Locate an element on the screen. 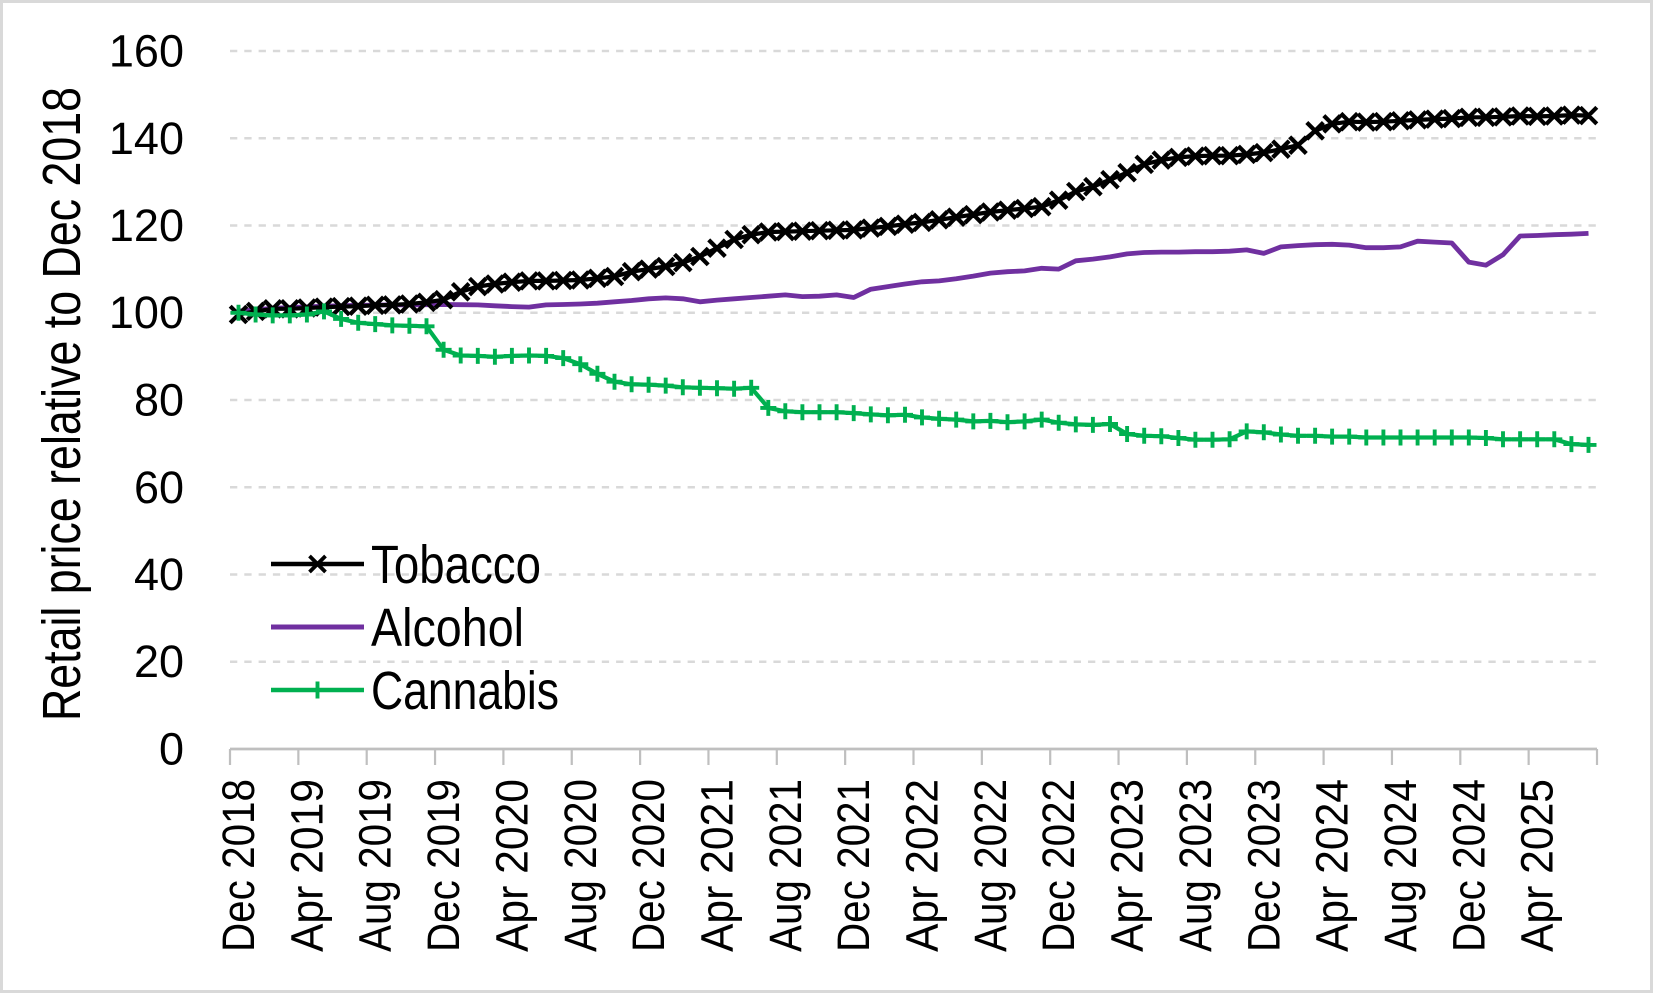 The height and width of the screenshot is (993, 1653). svg-text: 40 is located at coordinates (159, 574).